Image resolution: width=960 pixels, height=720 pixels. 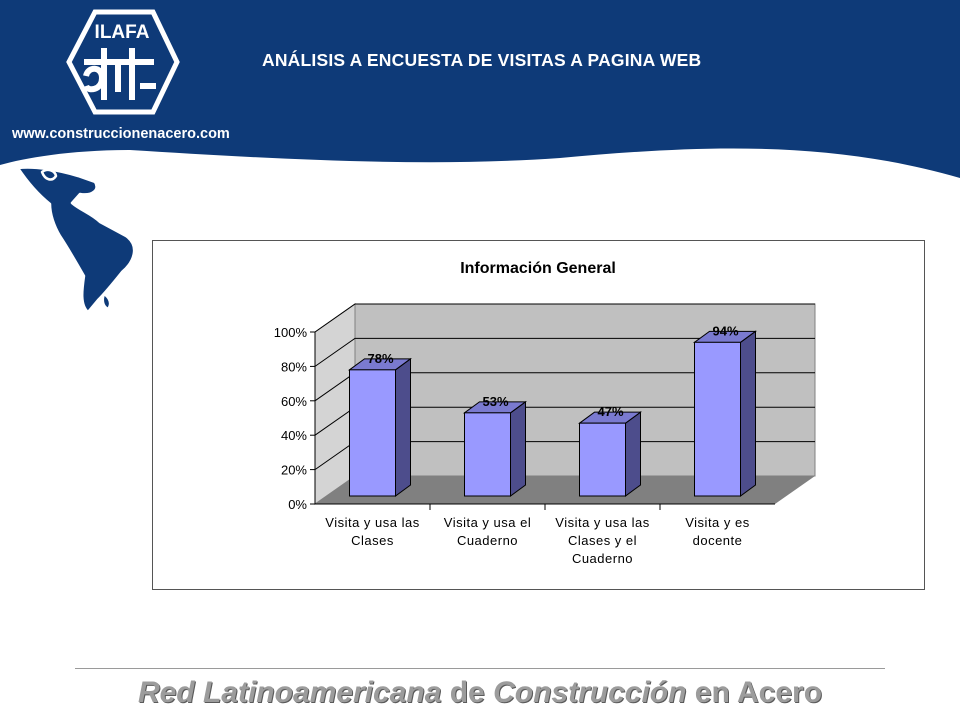 I want to click on y-tick-label: 100%, so click(x=291, y=332).